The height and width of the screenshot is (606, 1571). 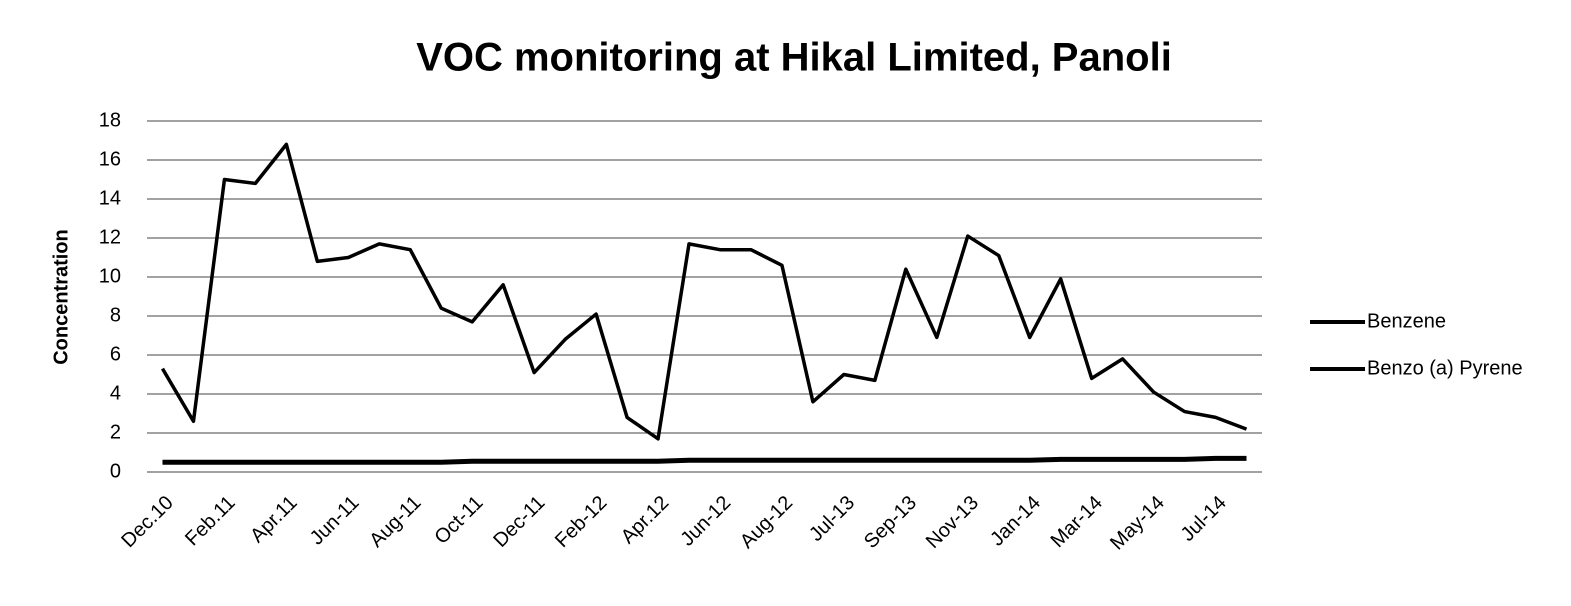 I want to click on y-tick-label: 0, so click(x=115, y=471).